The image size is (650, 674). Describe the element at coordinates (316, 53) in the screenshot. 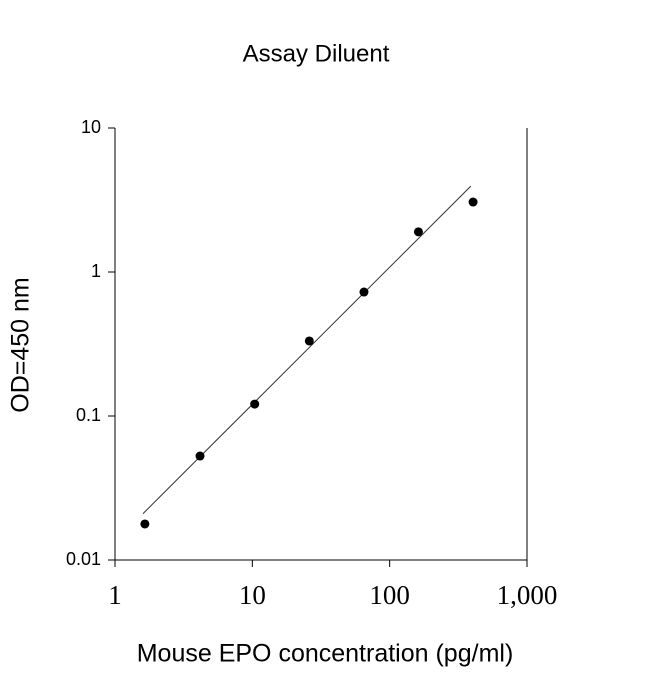

I see `chart-title: Assay Diluent` at that location.